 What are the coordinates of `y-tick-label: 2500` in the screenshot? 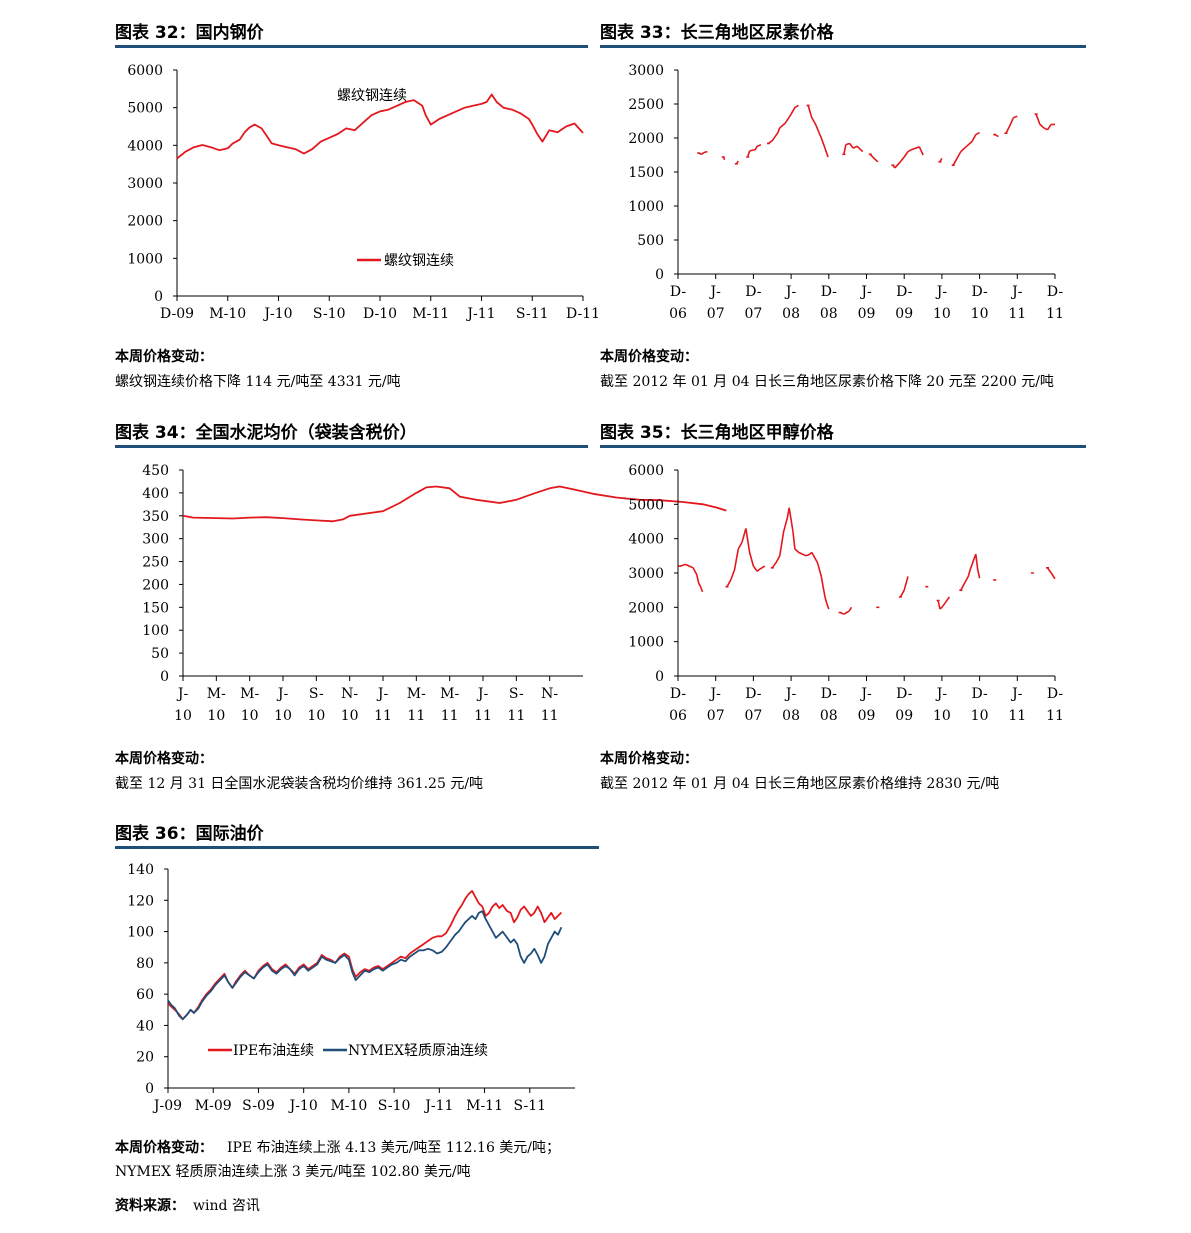 It's located at (646, 105).